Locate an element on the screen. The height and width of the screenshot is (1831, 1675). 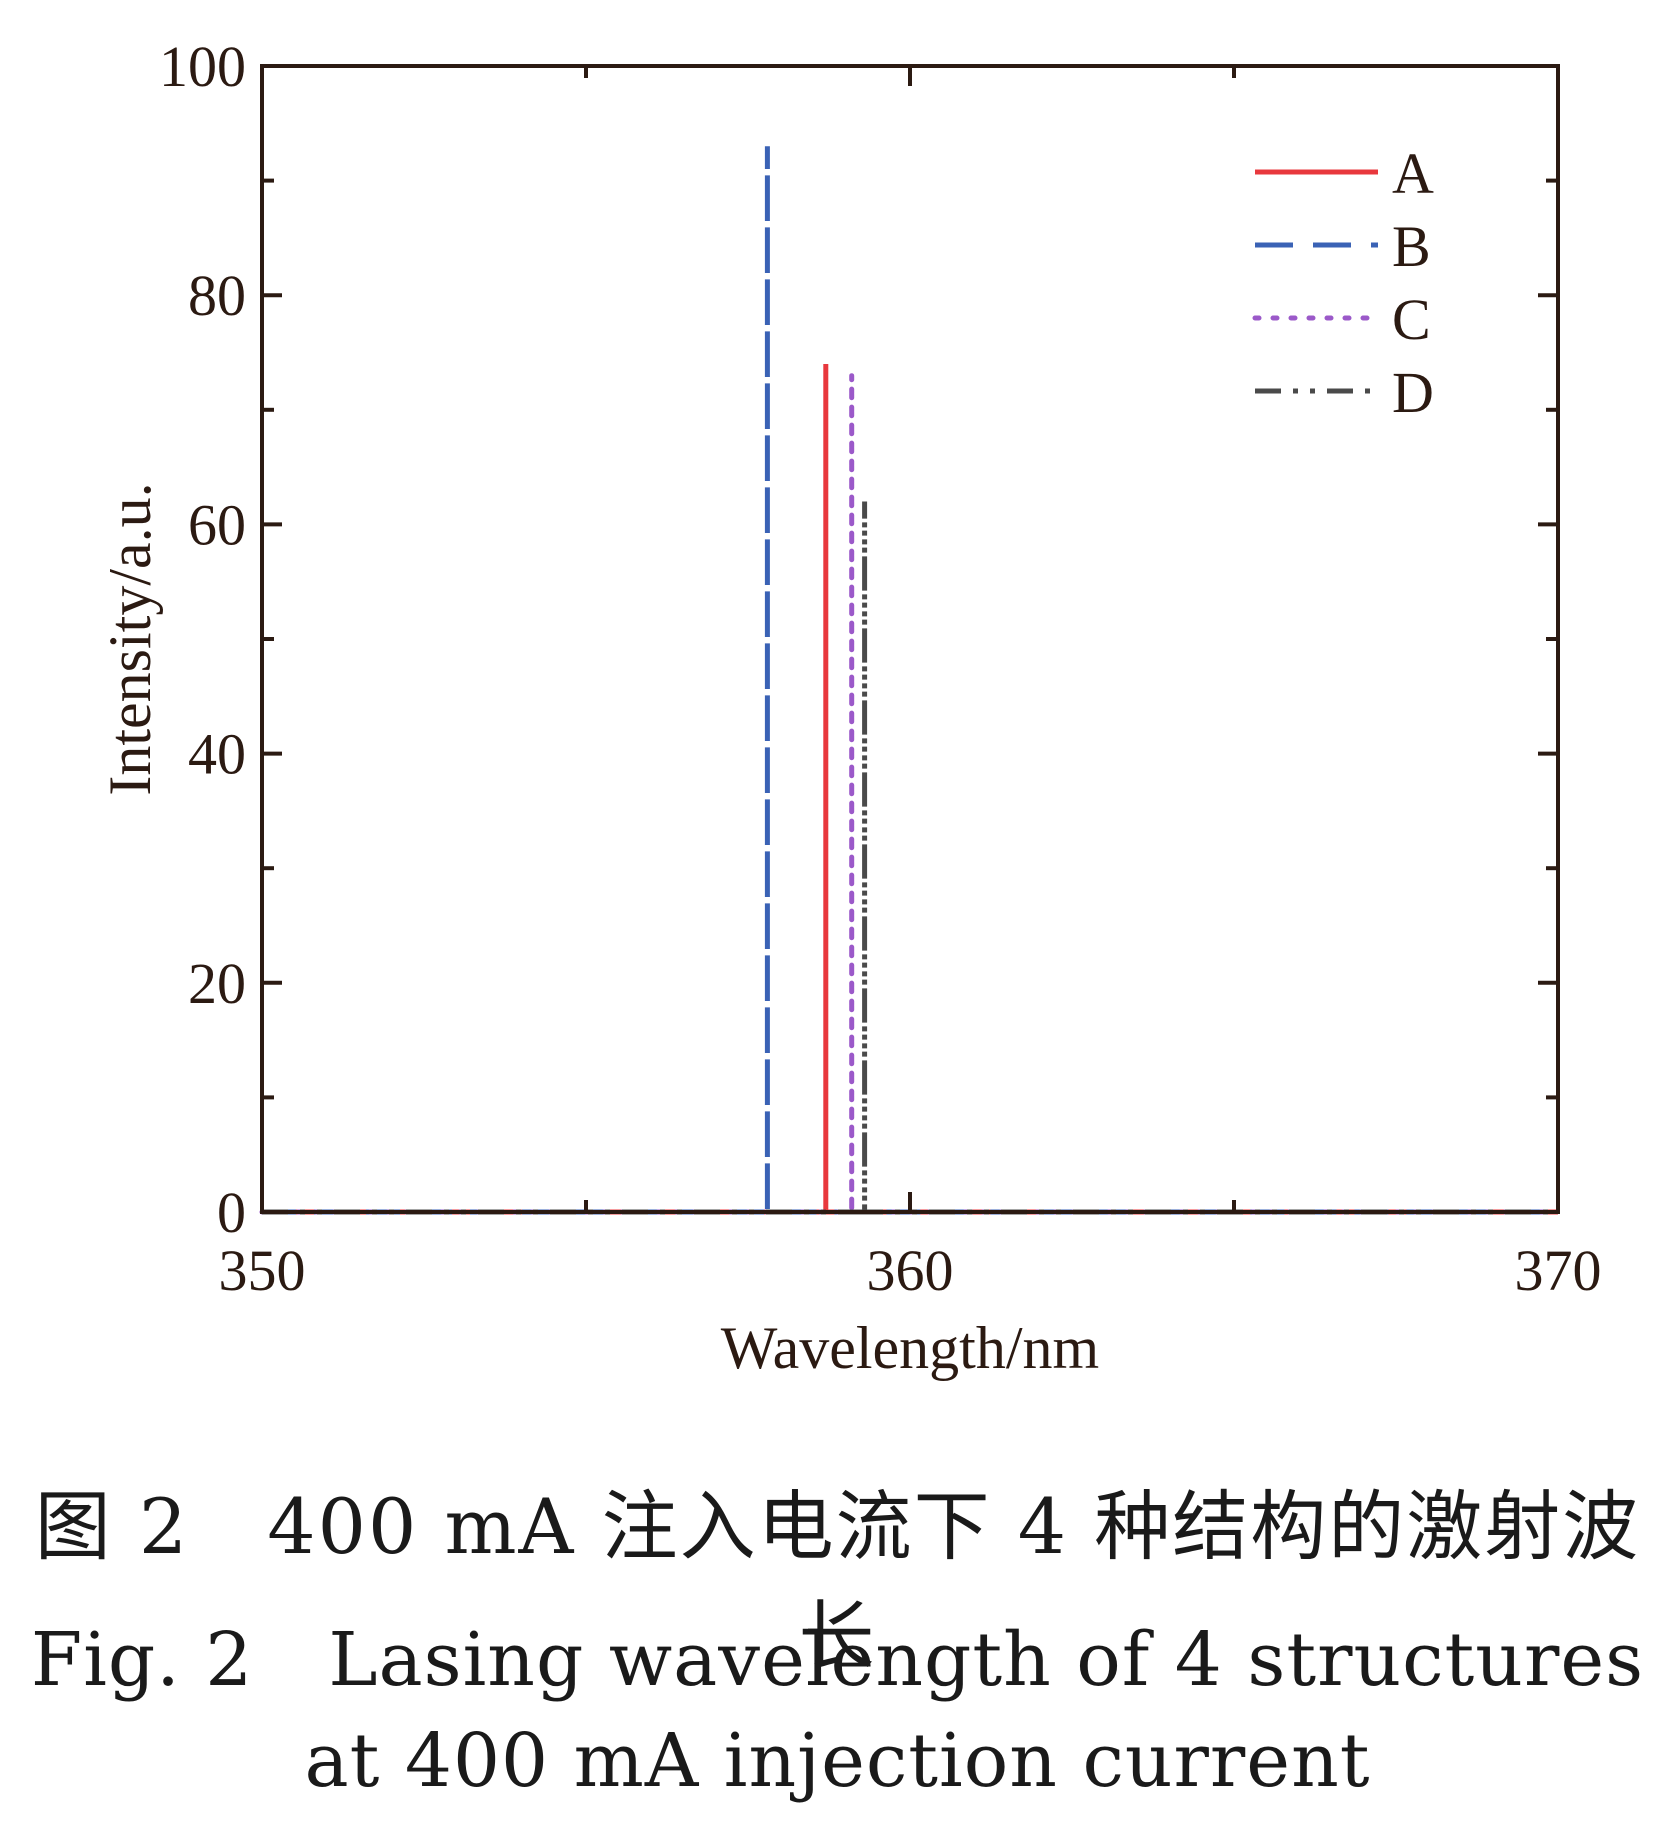
legend-label-b: B is located at coordinates (1411, 246).